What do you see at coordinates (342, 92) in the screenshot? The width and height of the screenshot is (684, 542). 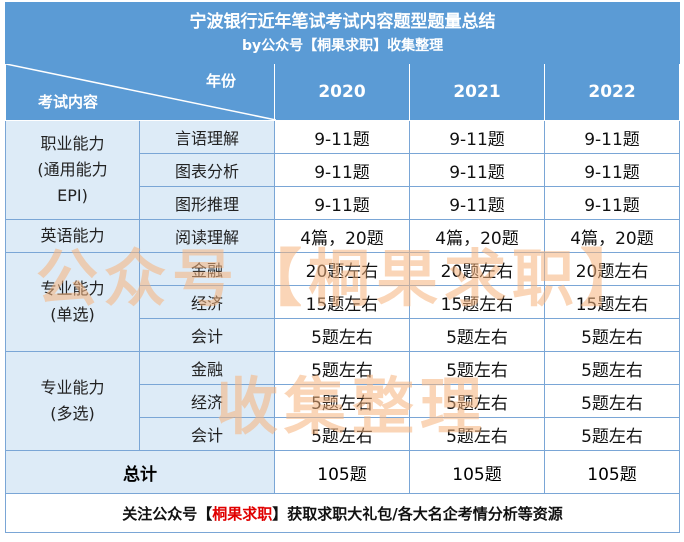 I see `year-header-2020: 2020` at bounding box center [342, 92].